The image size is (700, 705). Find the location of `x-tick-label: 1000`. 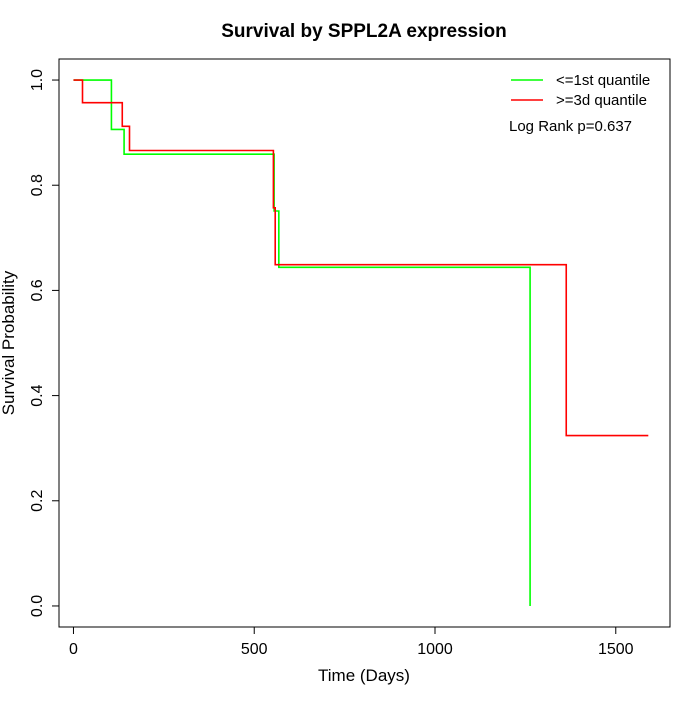

x-tick-label: 1000 is located at coordinates (435, 649).